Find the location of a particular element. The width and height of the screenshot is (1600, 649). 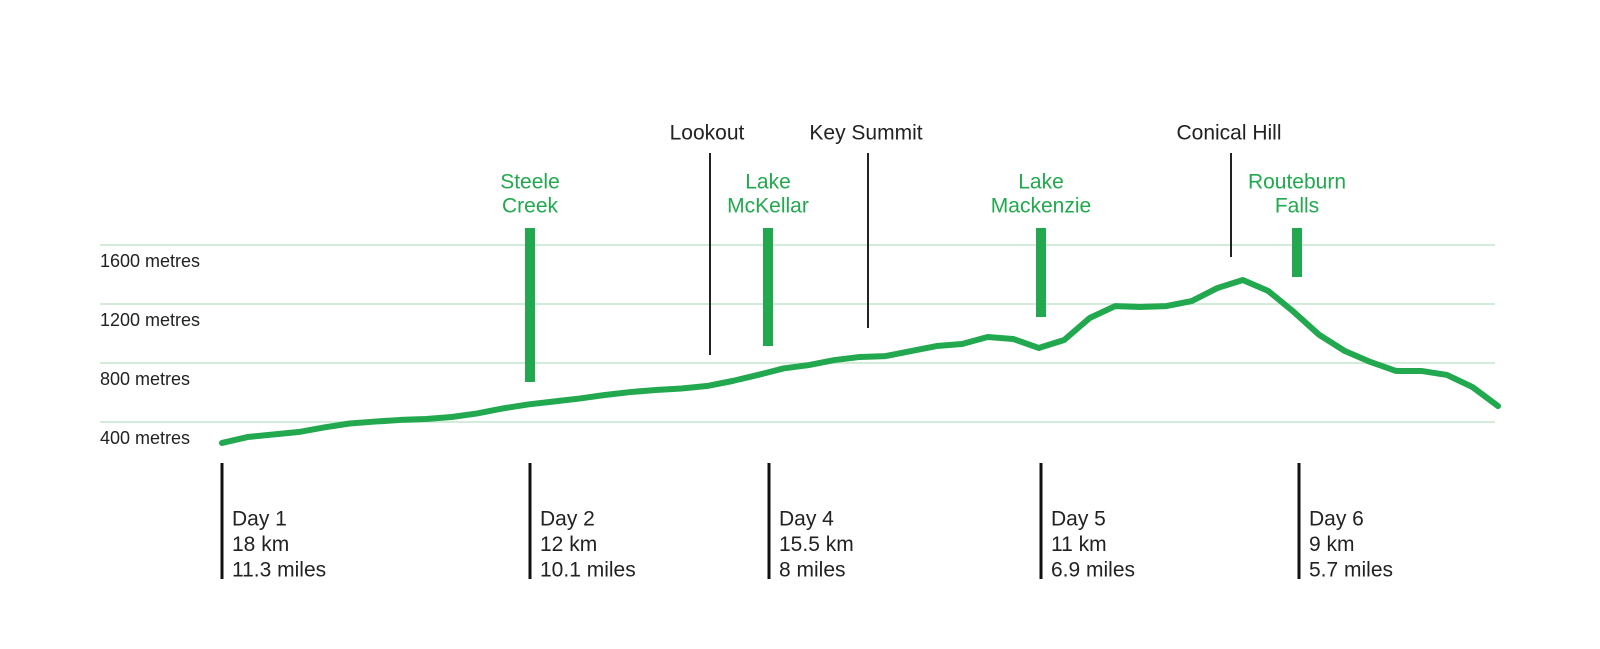

hut-label: McKellar is located at coordinates (768, 206).